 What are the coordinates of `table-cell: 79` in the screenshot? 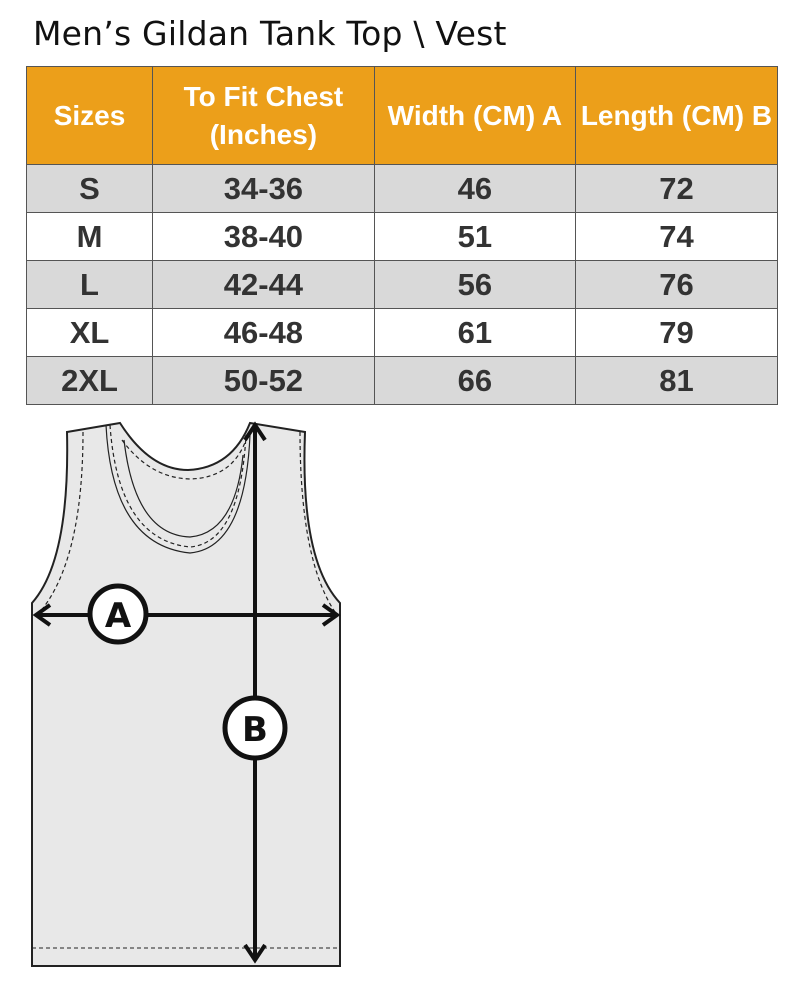 It's located at (676, 332).